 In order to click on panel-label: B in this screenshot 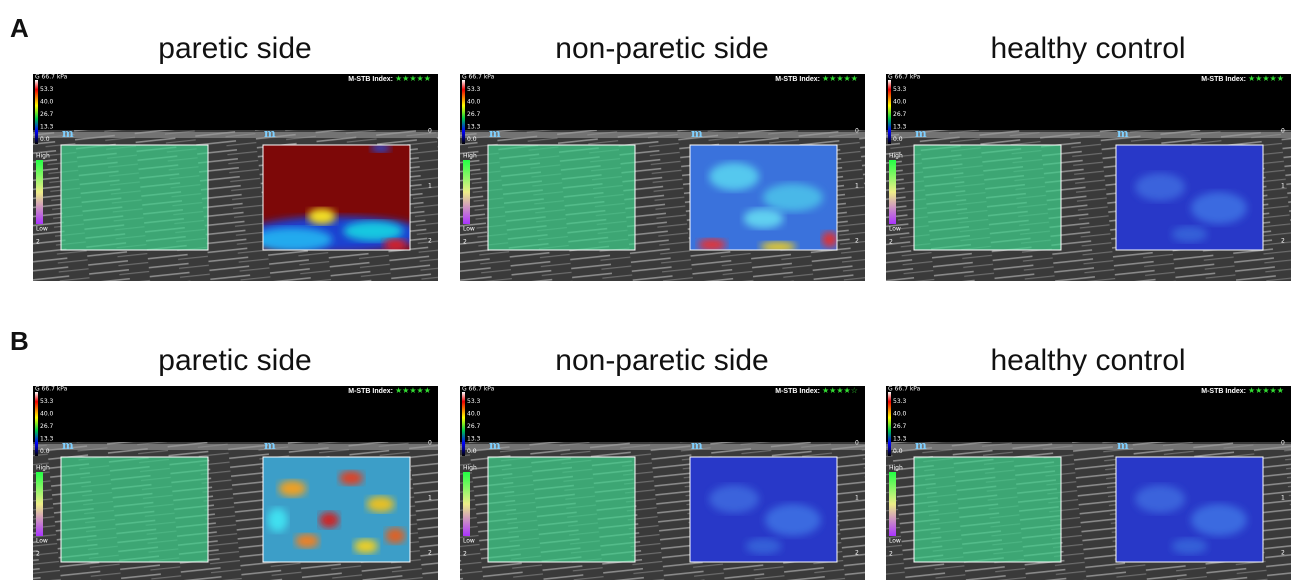, I will do `click(19, 341)`.